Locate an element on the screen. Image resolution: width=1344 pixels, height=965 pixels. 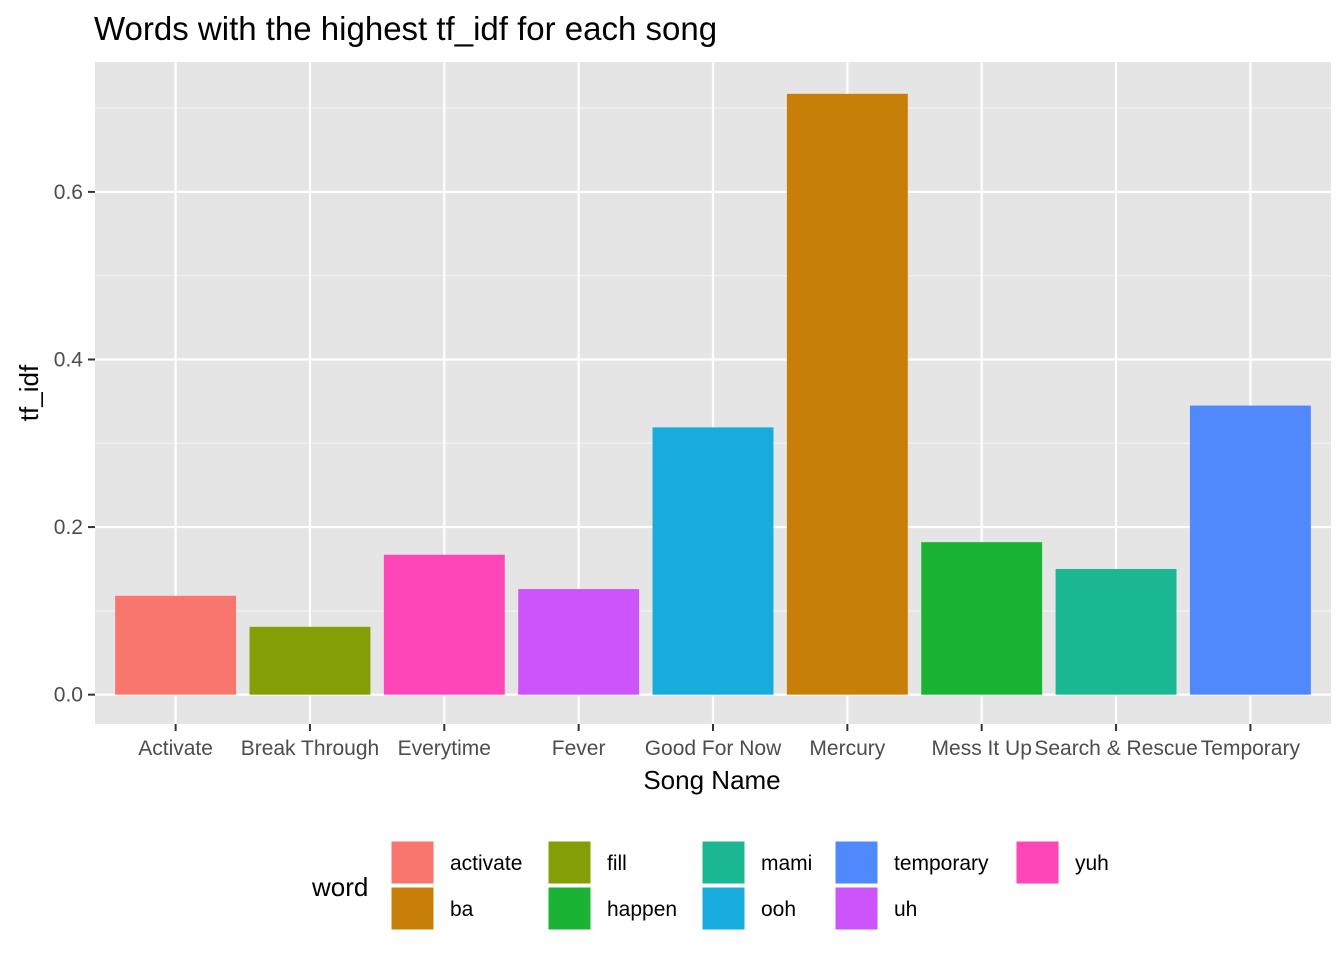
legend-label: ooh is located at coordinates (778, 909).